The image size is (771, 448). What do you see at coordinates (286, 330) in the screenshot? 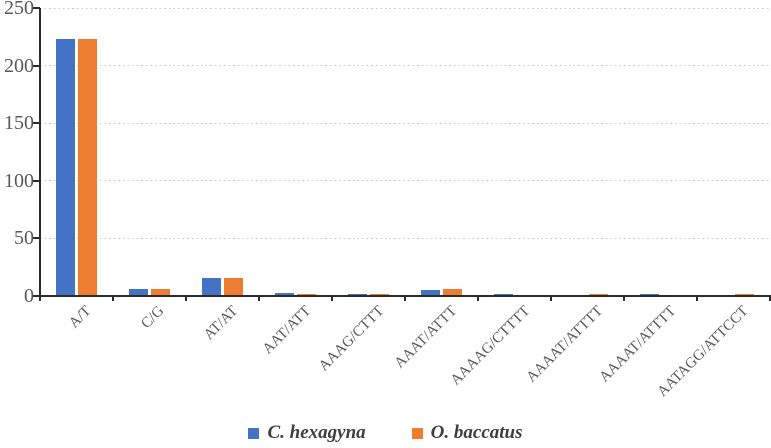
I see `x-axis-label-3: AAT/ATT` at bounding box center [286, 330].